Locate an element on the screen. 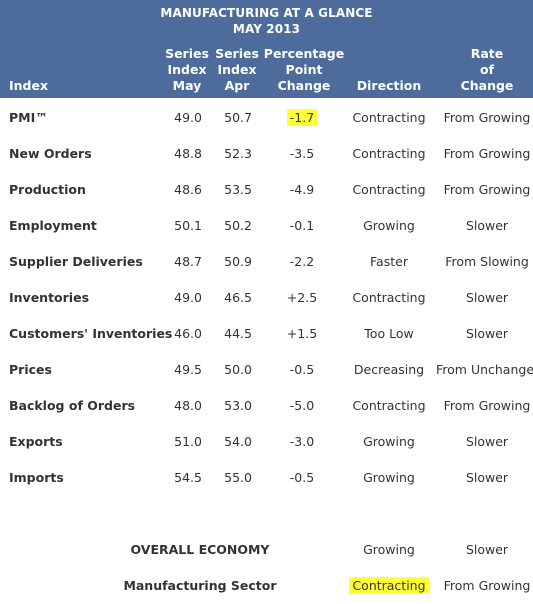  row-may: 46.0 is located at coordinates (188, 333).